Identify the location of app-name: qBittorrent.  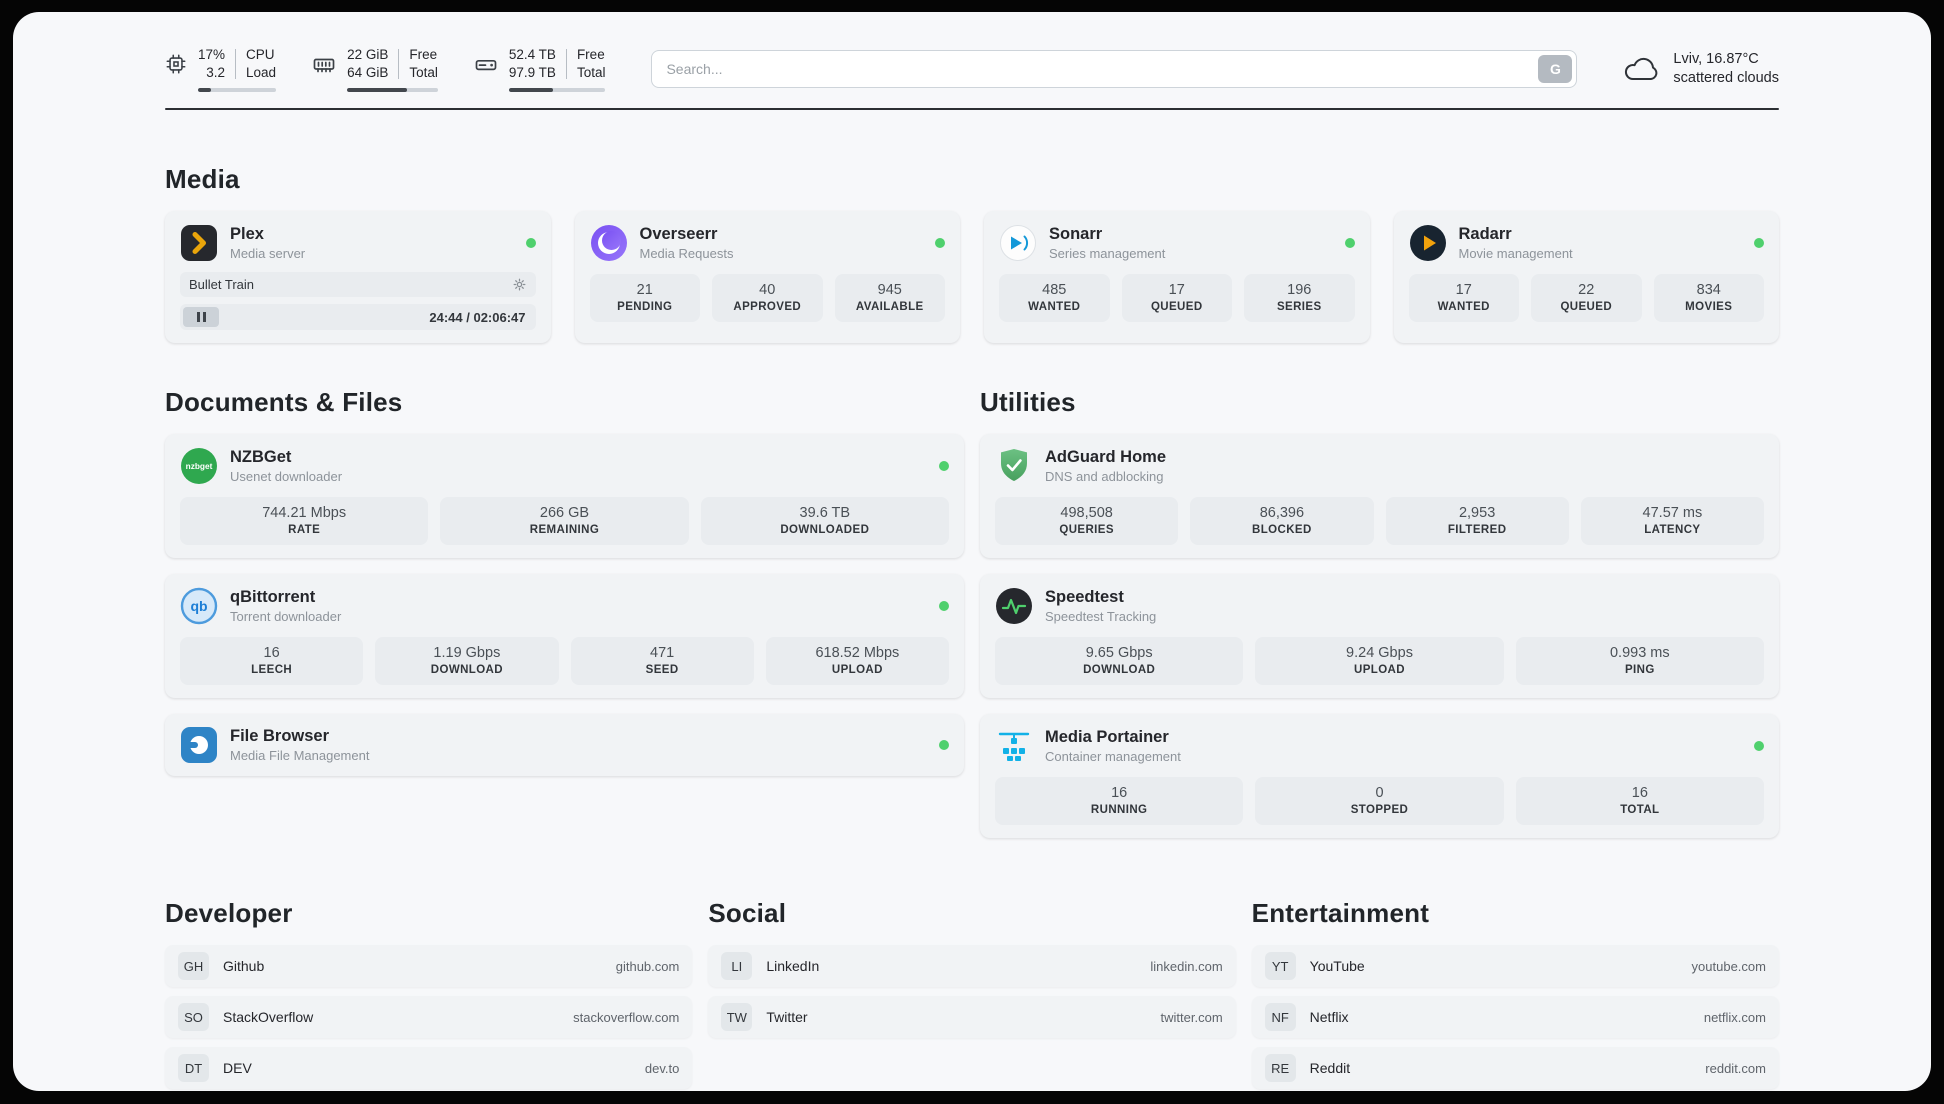
(273, 597).